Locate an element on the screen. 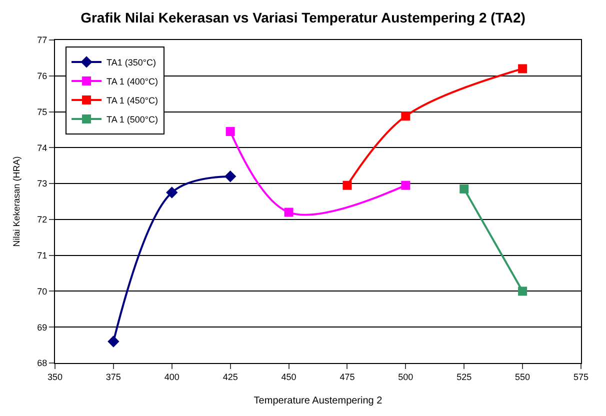  y-tick-label: 77 is located at coordinates (42, 40).